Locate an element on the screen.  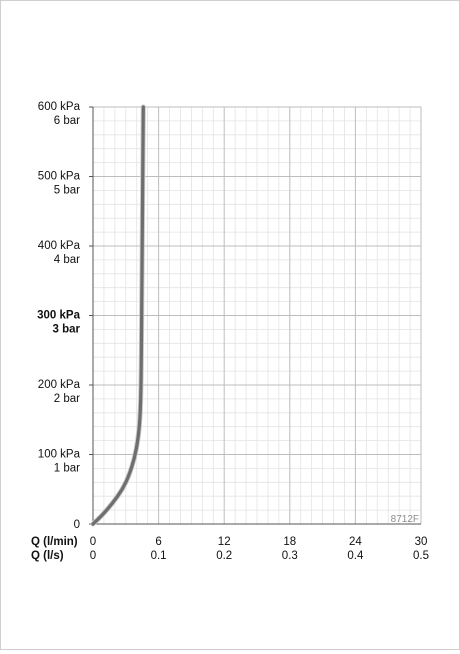
y-tick-label-kpa: 200 kPa is located at coordinates (59, 385).